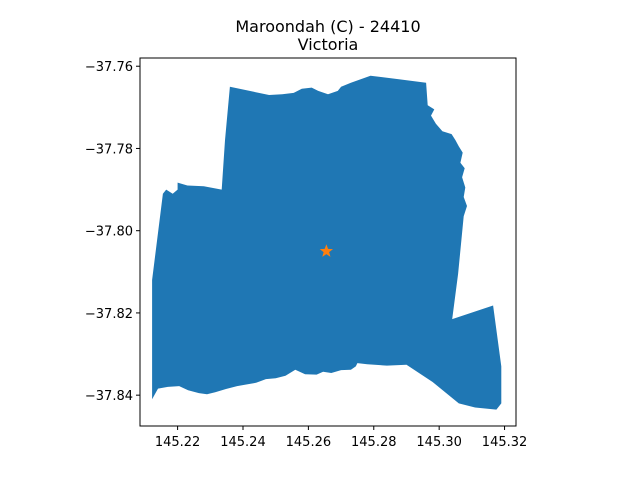 Image resolution: width=640 pixels, height=480 pixels. I want to click on centroid-star-marker, so click(326, 250).